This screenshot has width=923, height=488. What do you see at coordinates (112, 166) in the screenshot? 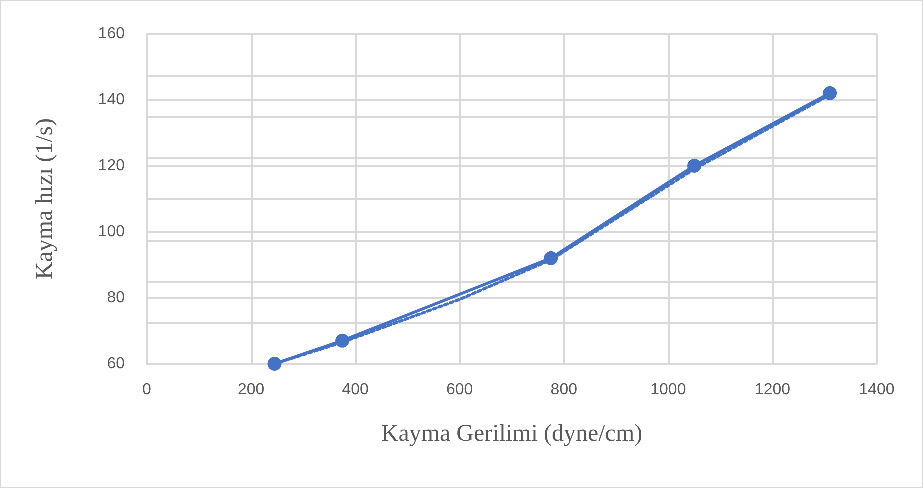
I see `y-tick-label: 120` at bounding box center [112, 166].